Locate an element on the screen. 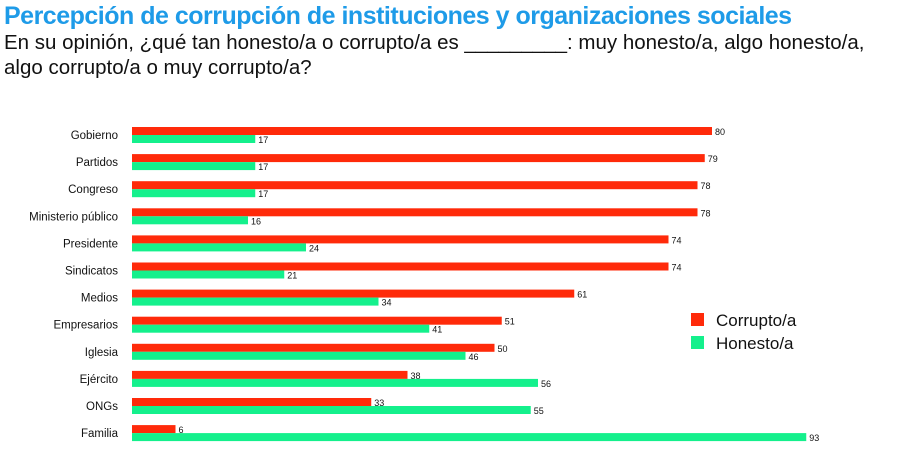 Image resolution: width=900 pixels, height=467 pixels. category-label: Sindicatos is located at coordinates (91, 272).